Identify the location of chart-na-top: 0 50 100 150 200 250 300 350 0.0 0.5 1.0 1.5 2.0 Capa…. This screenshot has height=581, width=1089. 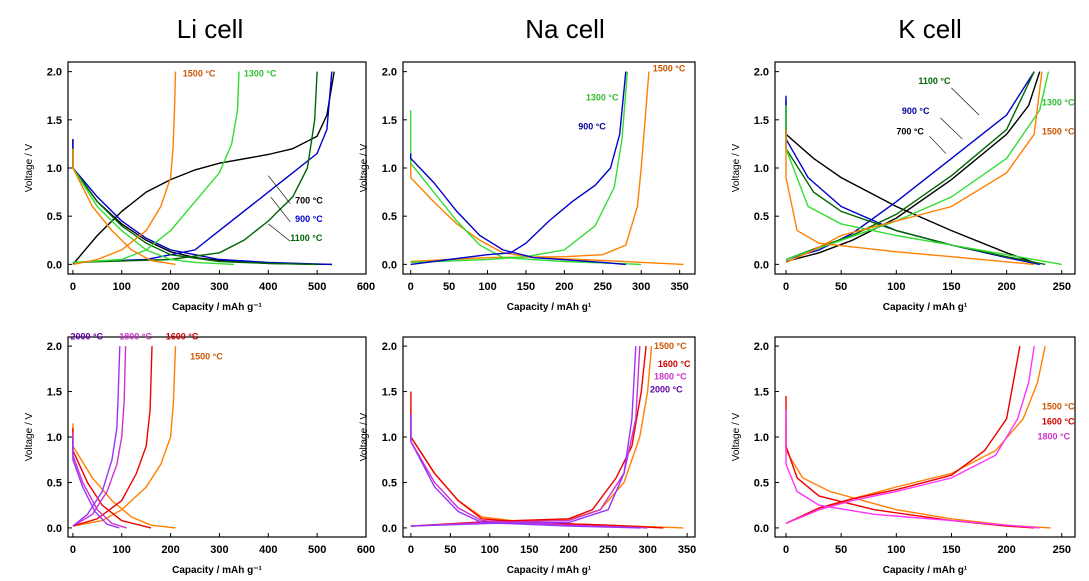
(527, 187).